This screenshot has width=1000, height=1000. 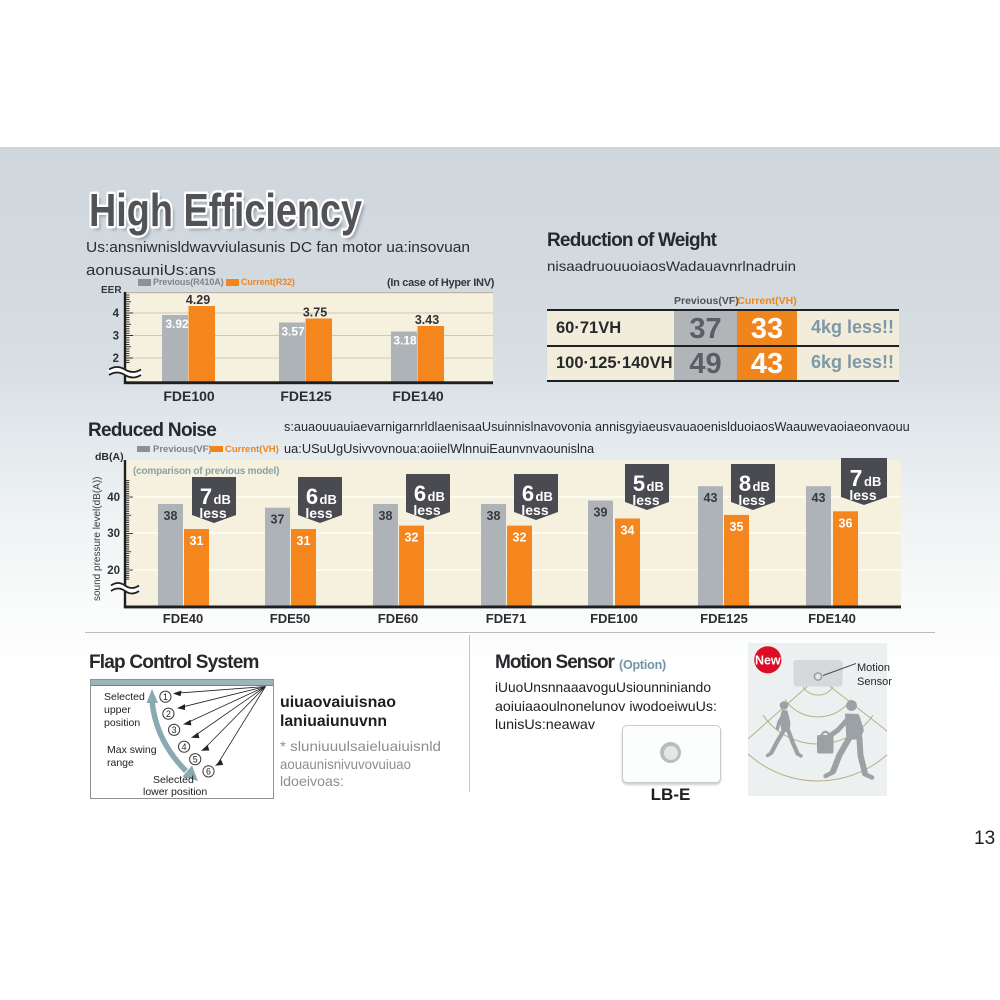 I want to click on svg-text: range, so click(x=120, y=763).